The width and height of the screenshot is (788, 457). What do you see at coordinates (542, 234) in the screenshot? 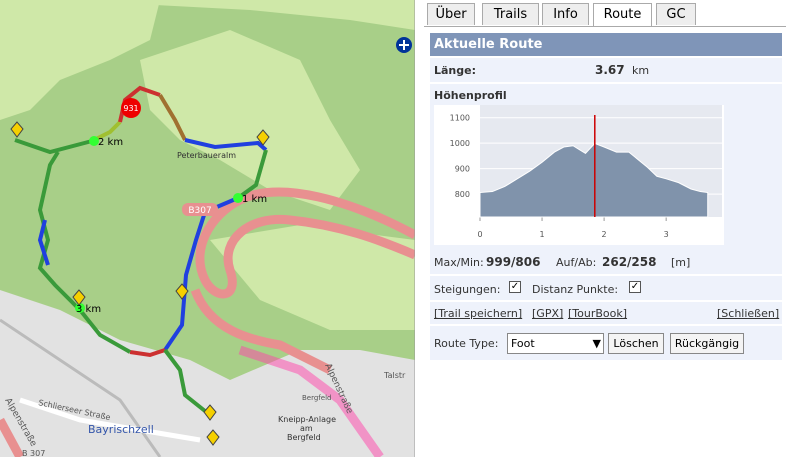
I see `x-tick-label: 1` at bounding box center [542, 234].